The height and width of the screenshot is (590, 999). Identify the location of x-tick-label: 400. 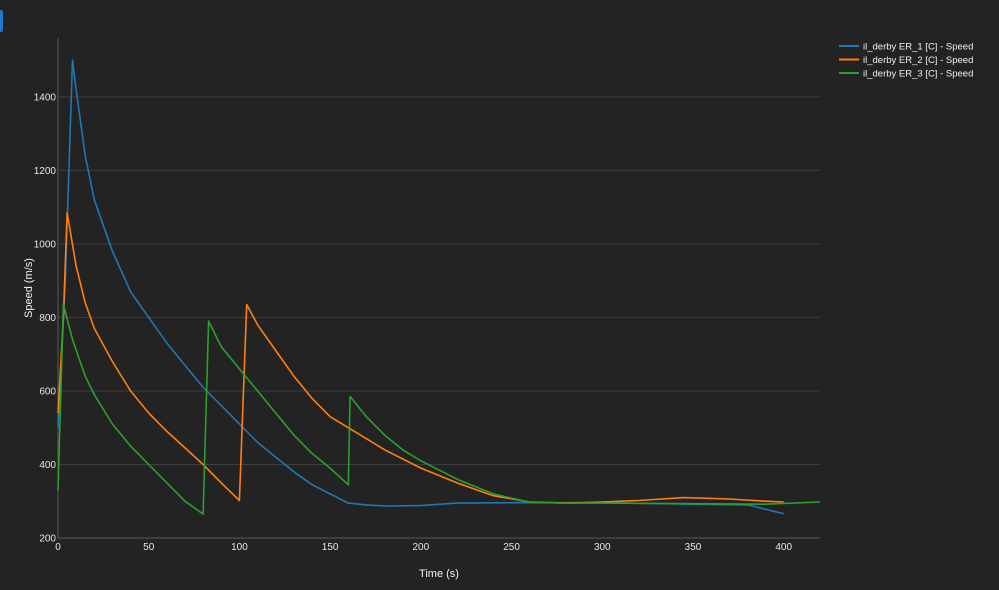
(783, 547).